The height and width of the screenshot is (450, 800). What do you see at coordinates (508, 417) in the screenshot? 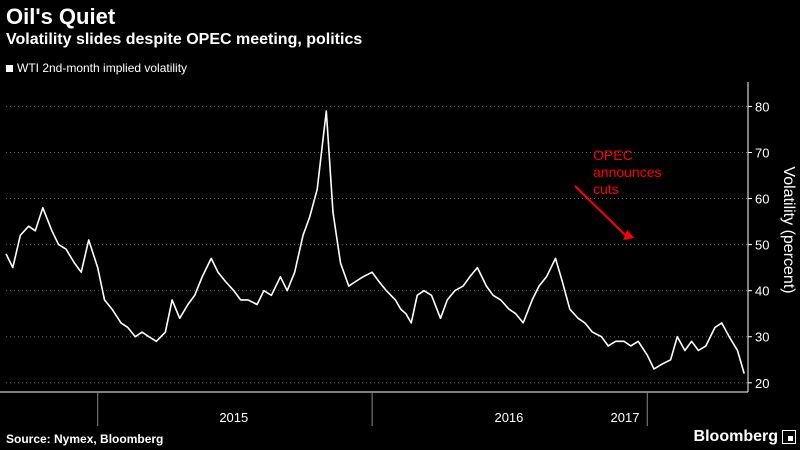
I see `x-tick-label: 2016` at bounding box center [508, 417].